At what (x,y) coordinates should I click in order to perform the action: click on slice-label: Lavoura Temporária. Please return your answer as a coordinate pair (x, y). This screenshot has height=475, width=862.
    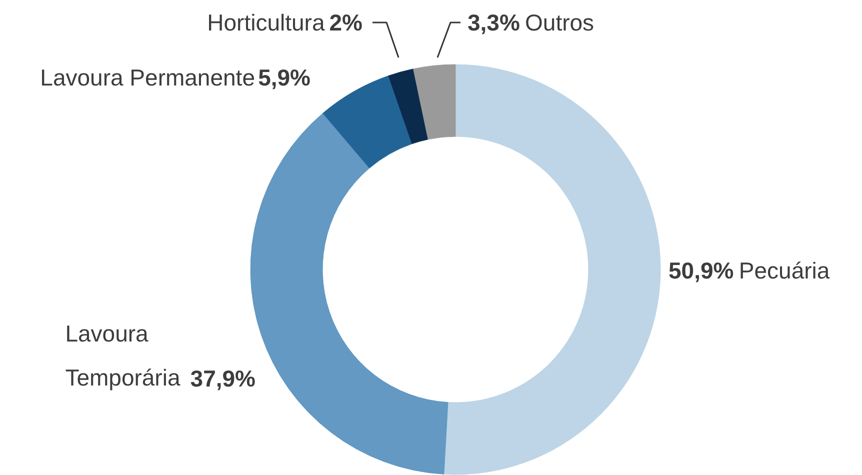
    Looking at the image, I should click on (122, 355).